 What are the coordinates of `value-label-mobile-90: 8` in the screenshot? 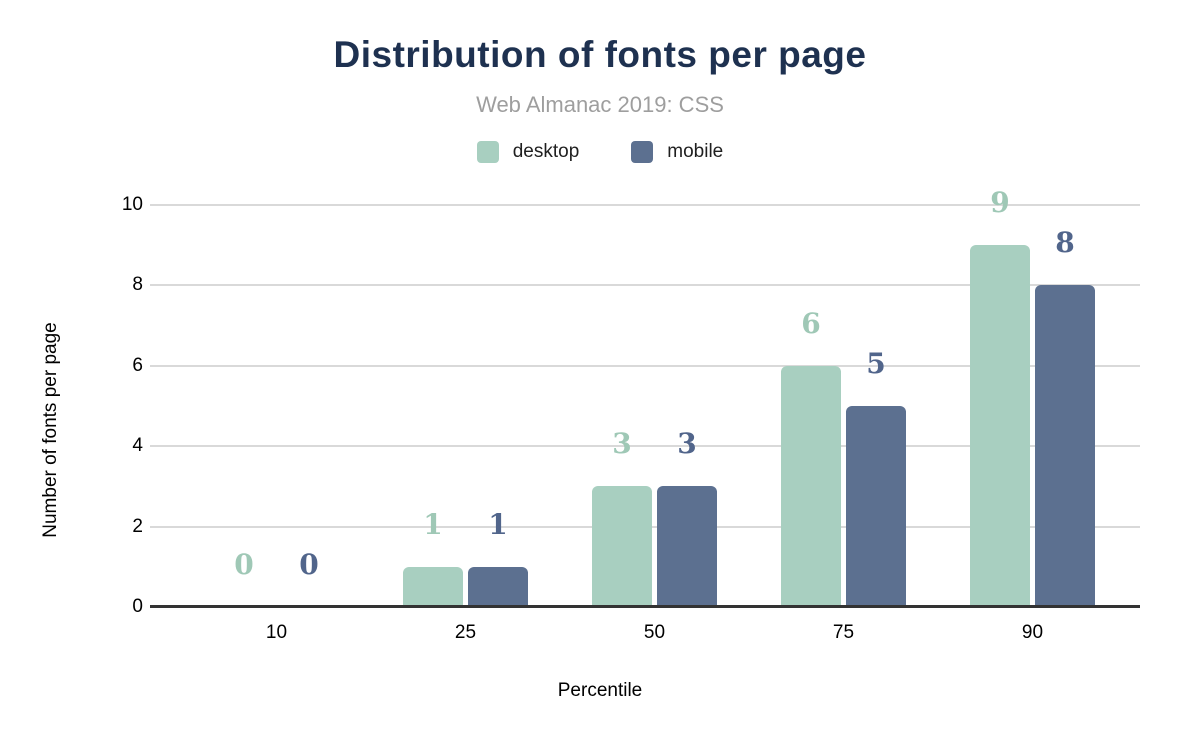 It's located at (1065, 243).